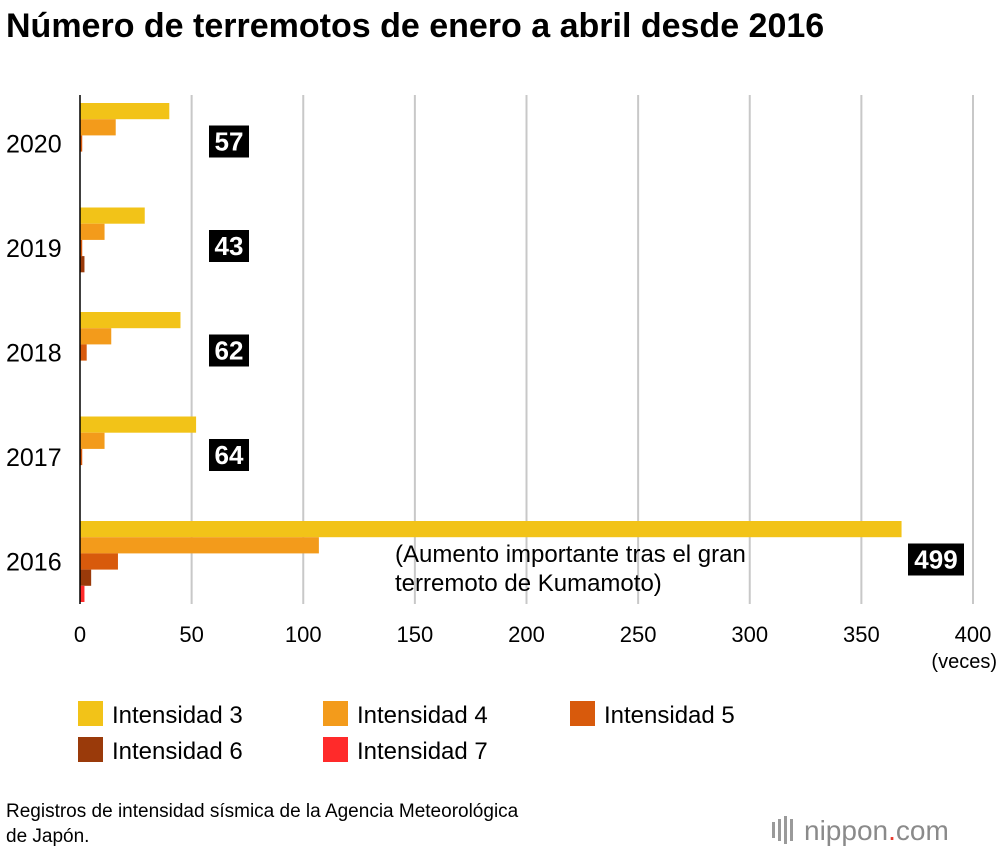  What do you see at coordinates (526, 634) in the screenshot?
I see `x-tick-label: 200` at bounding box center [526, 634].